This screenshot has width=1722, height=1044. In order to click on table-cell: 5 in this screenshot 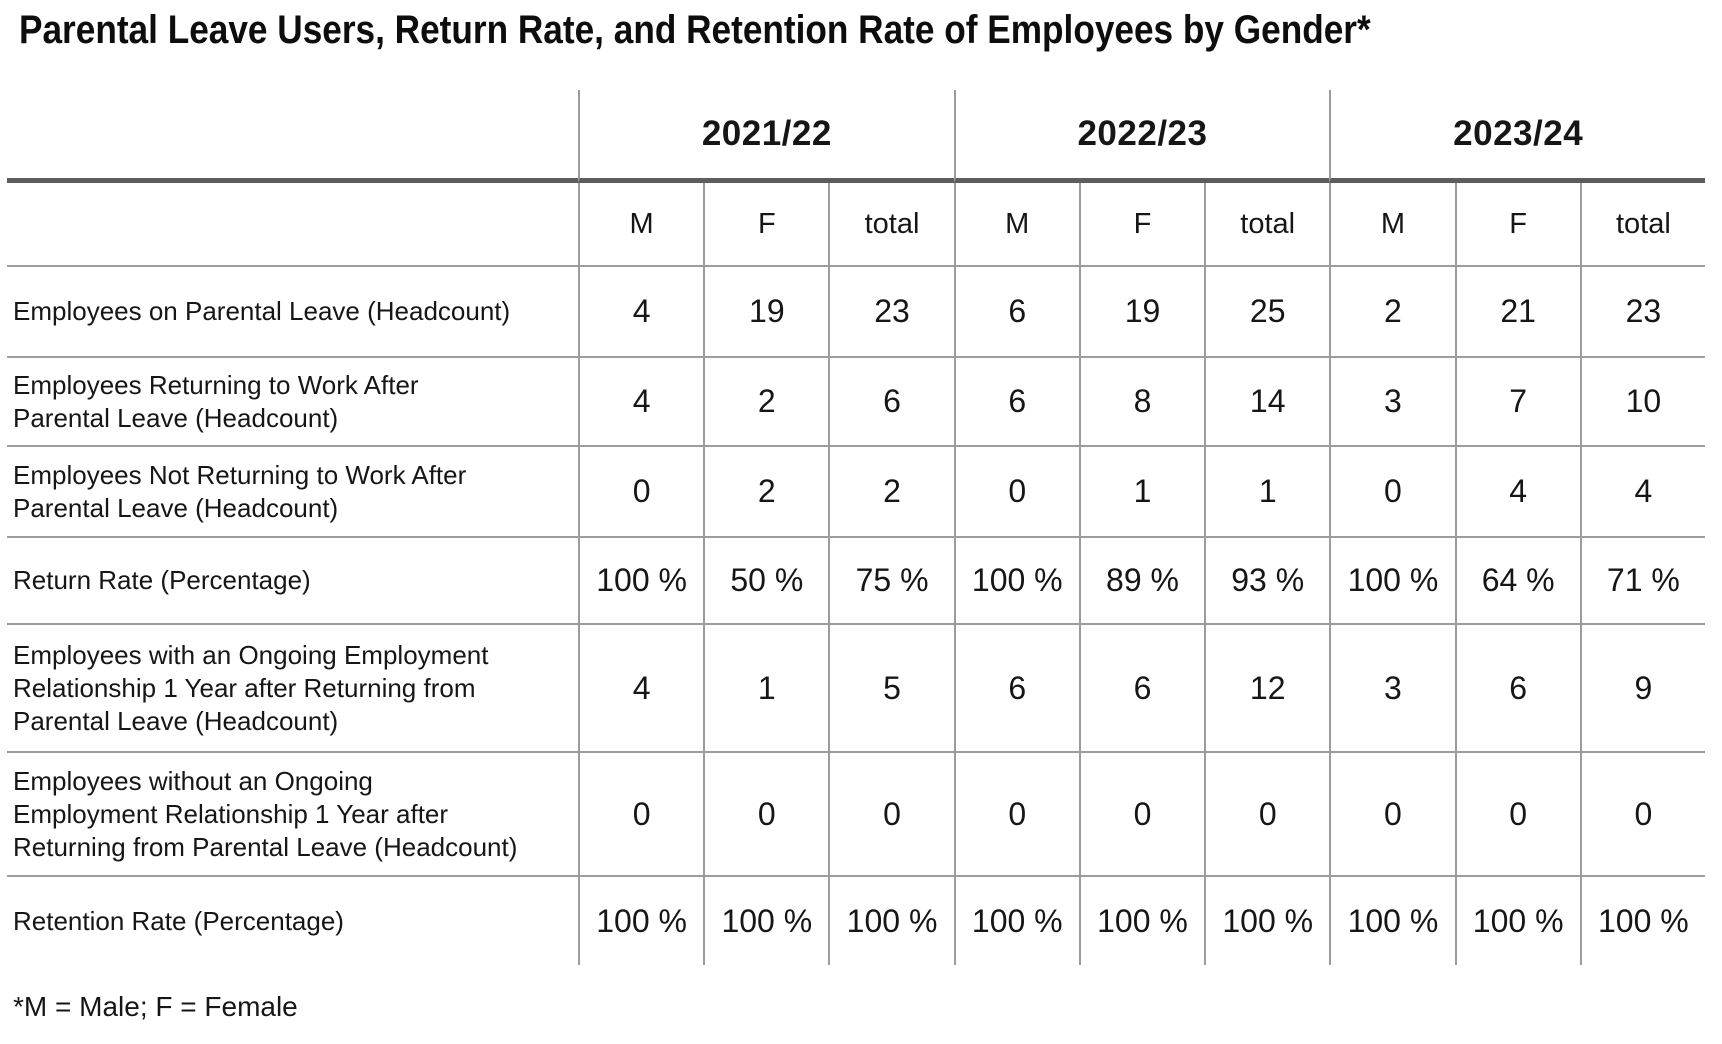, I will do `click(891, 689)`.